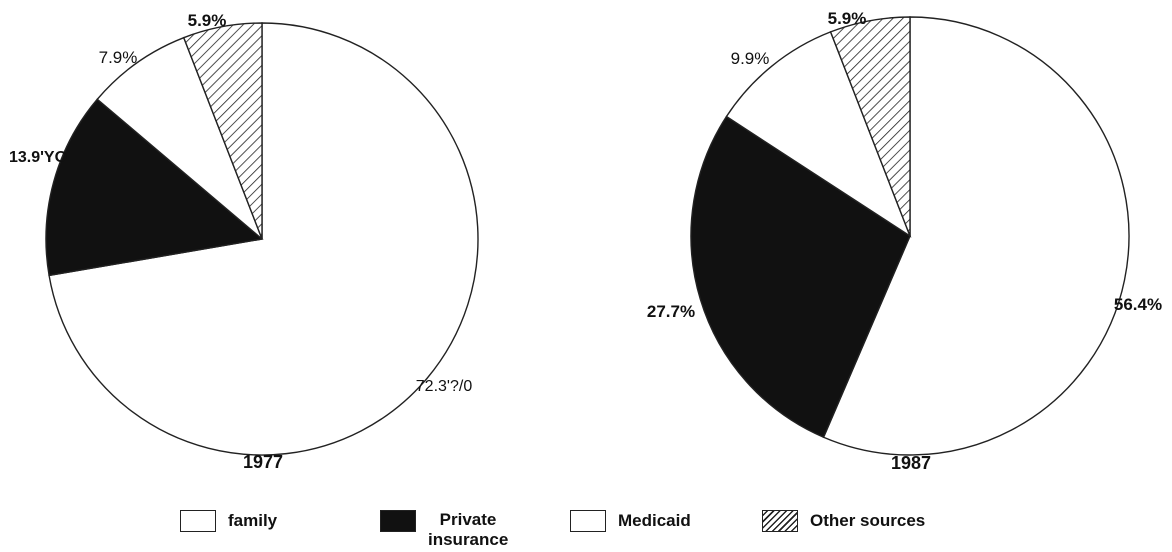 Image resolution: width=1172 pixels, height=552 pixels. Describe the element at coordinates (847, 18) in the screenshot. I see `pie-1987-label-other: 5.9%` at that location.